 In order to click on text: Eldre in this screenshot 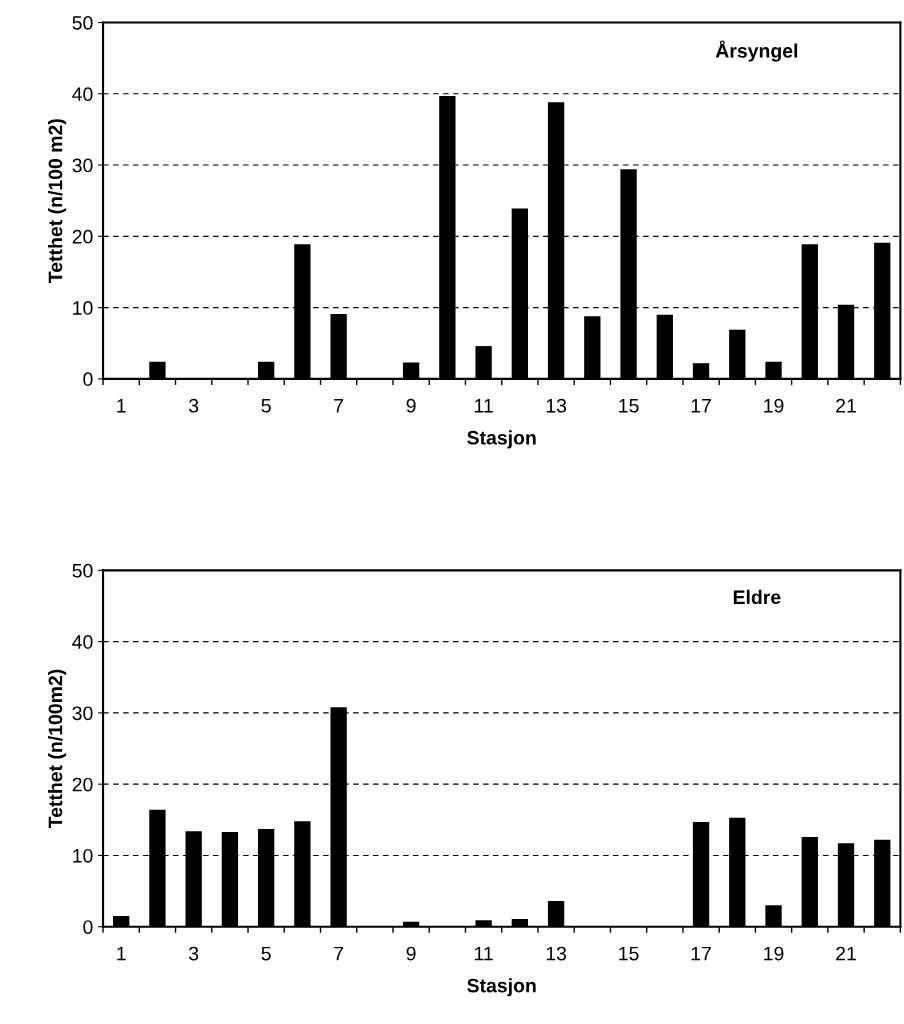, I will do `click(757, 597)`.